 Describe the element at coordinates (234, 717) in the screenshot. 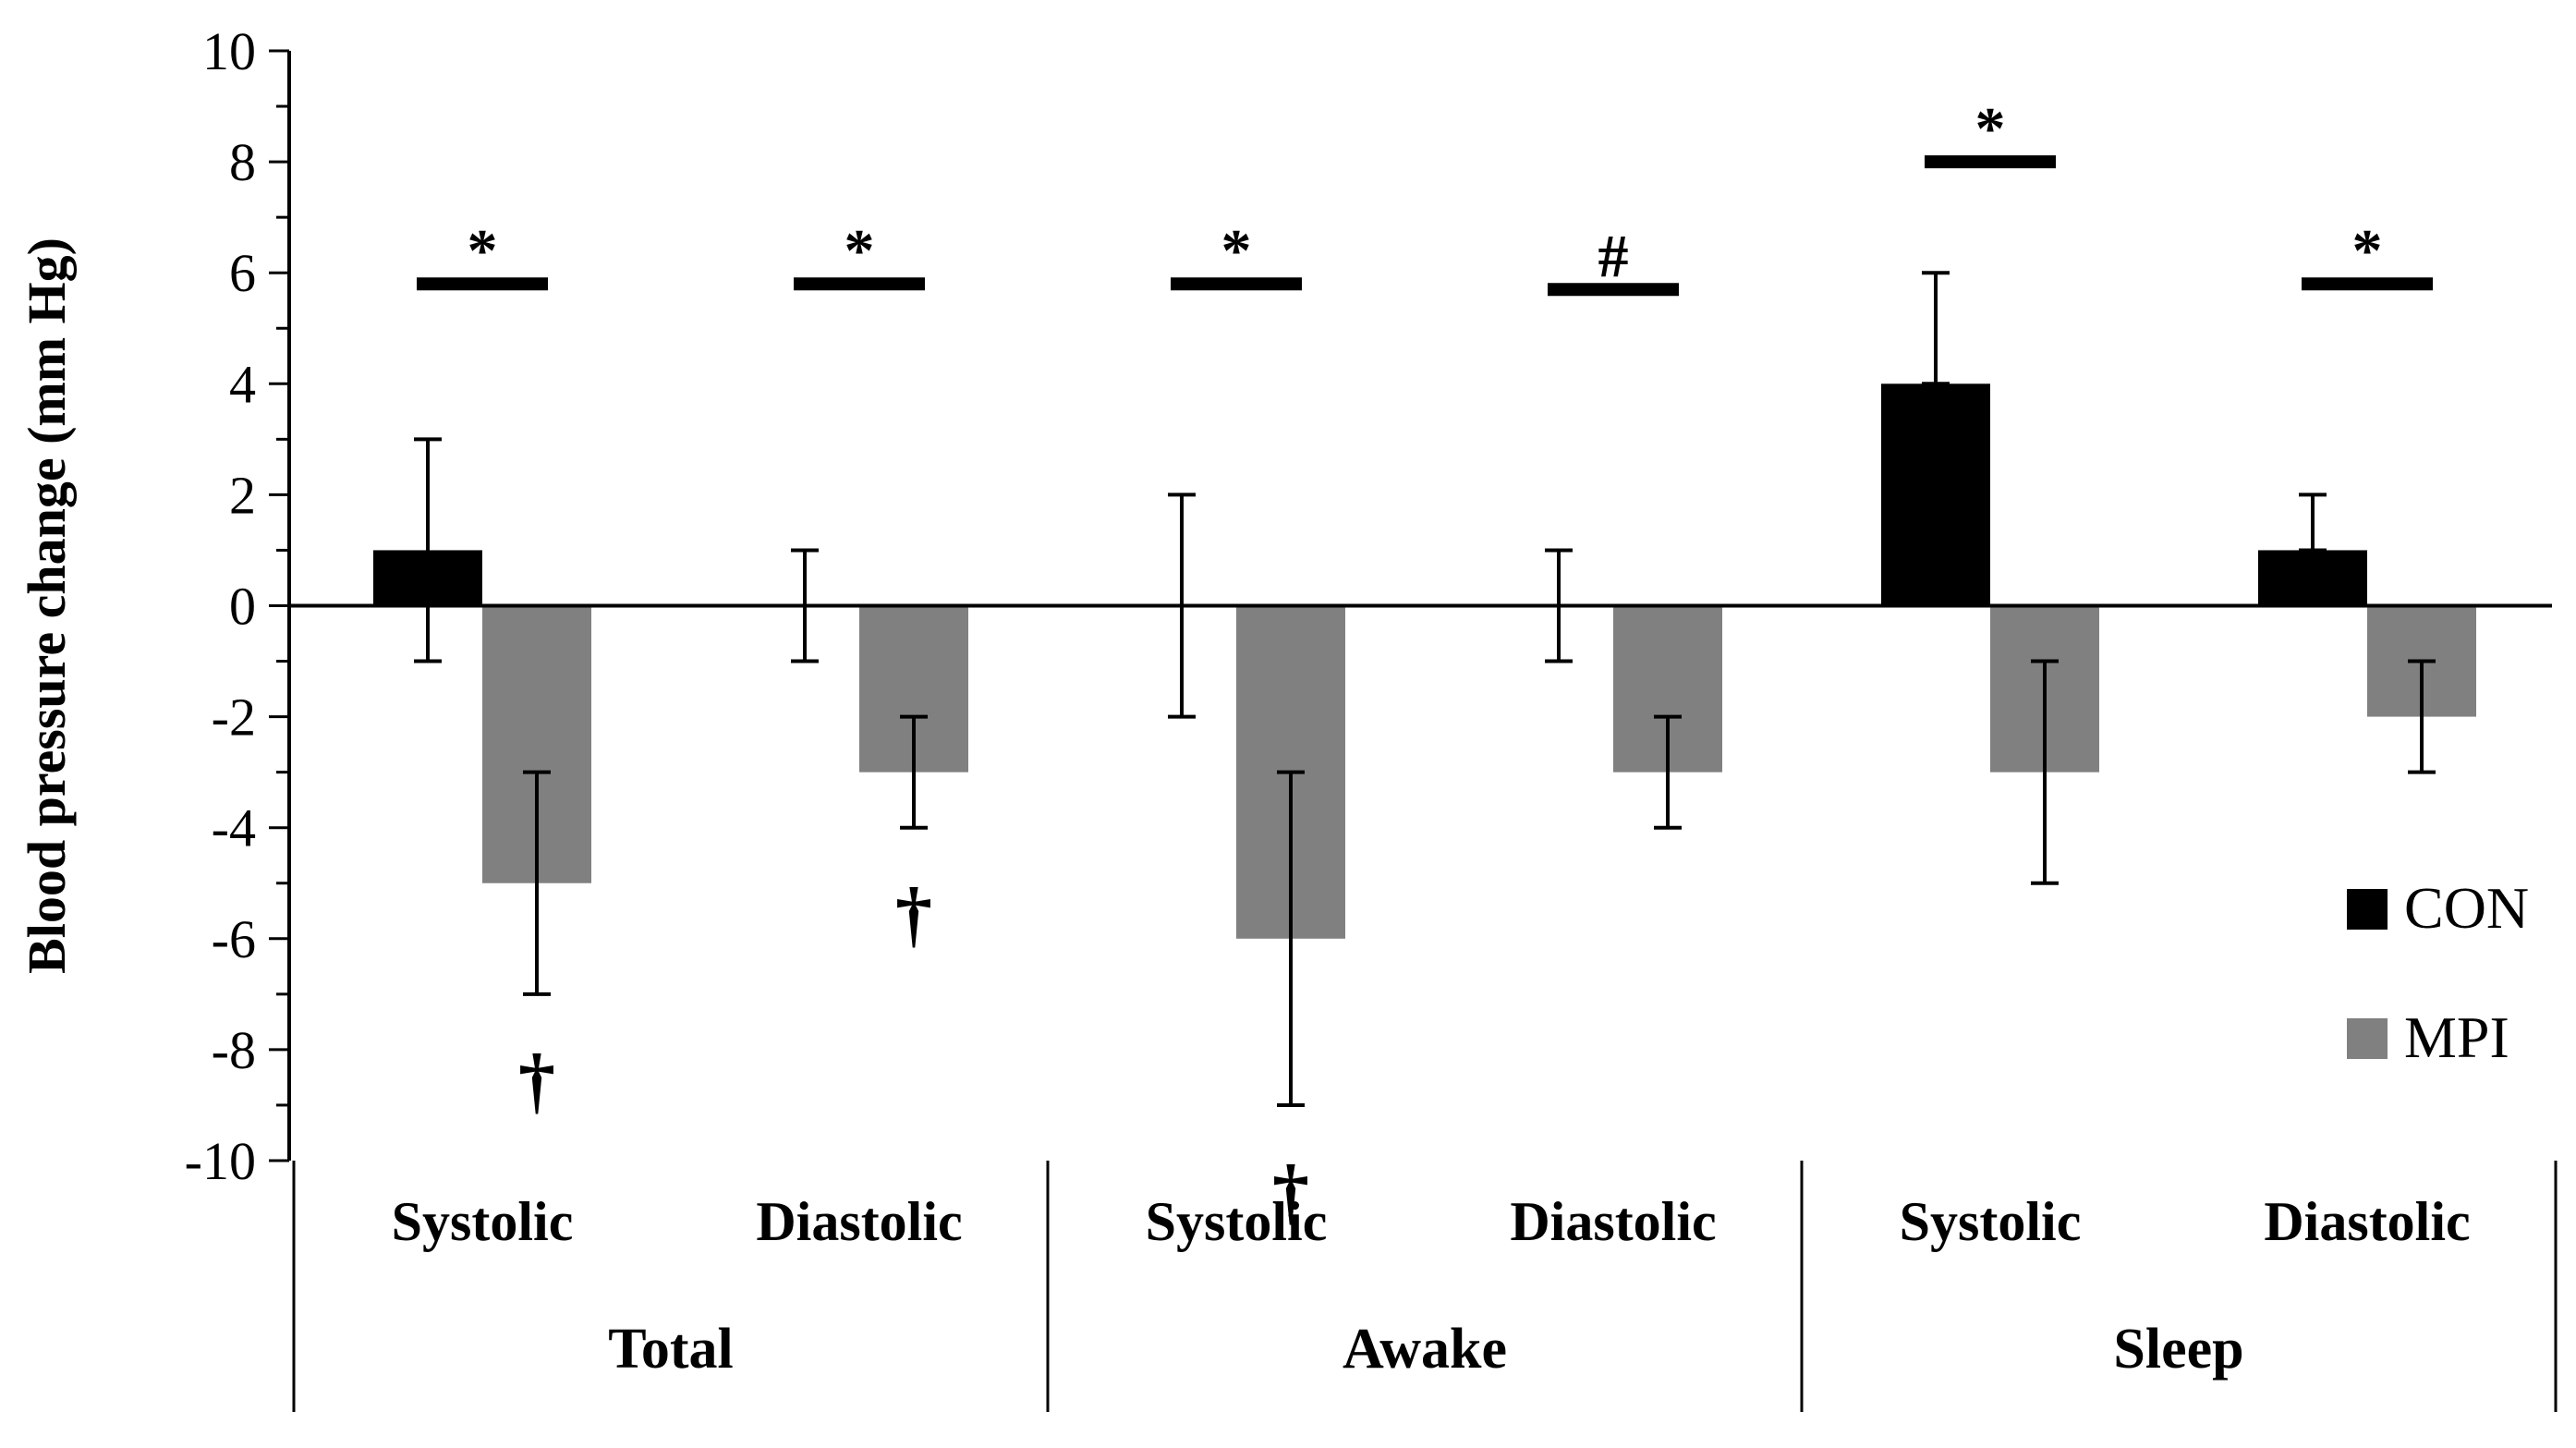

I see `y-tick-label: -2` at that location.